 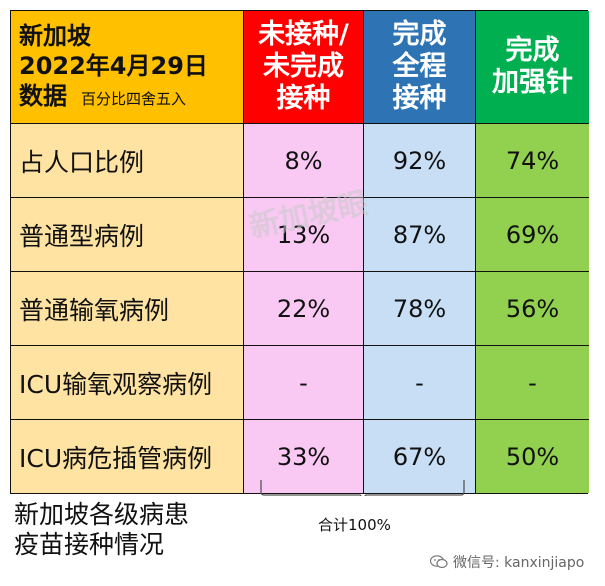 I want to click on cell-unvaccinated: 22%, so click(x=304, y=309).